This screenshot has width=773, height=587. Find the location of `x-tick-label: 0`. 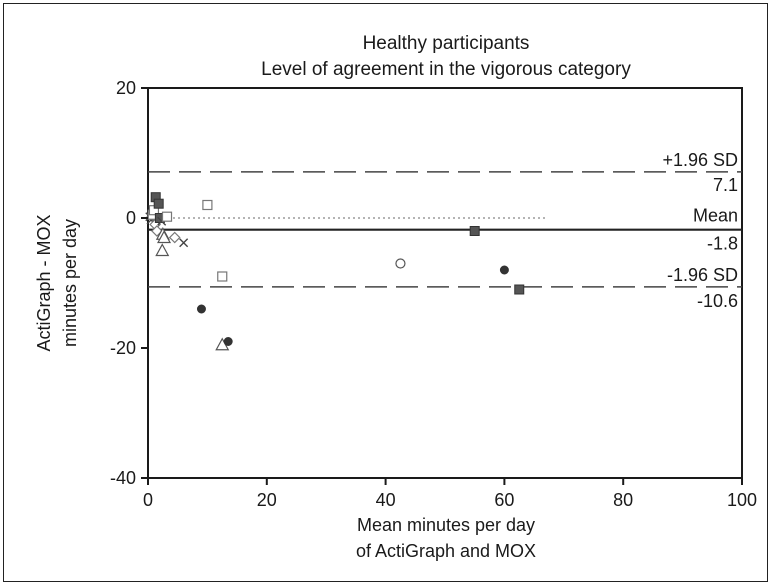

x-tick-label: 0 is located at coordinates (148, 500).